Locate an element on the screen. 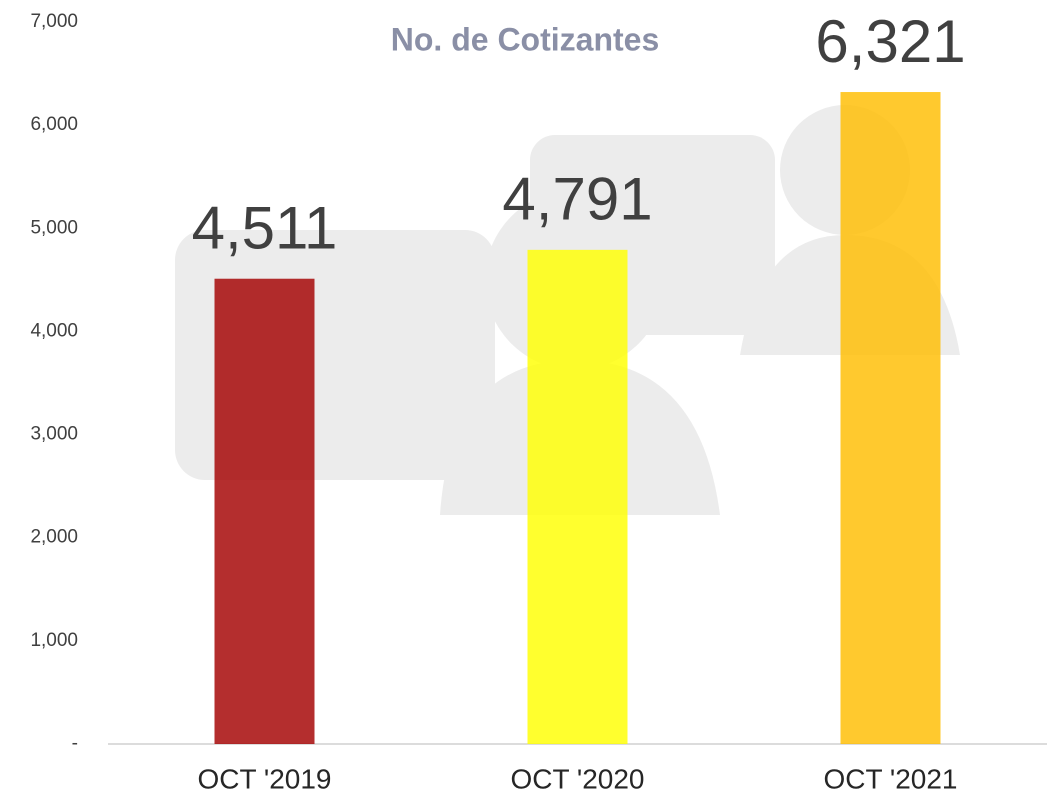  value-label: 4,511 is located at coordinates (265, 228).